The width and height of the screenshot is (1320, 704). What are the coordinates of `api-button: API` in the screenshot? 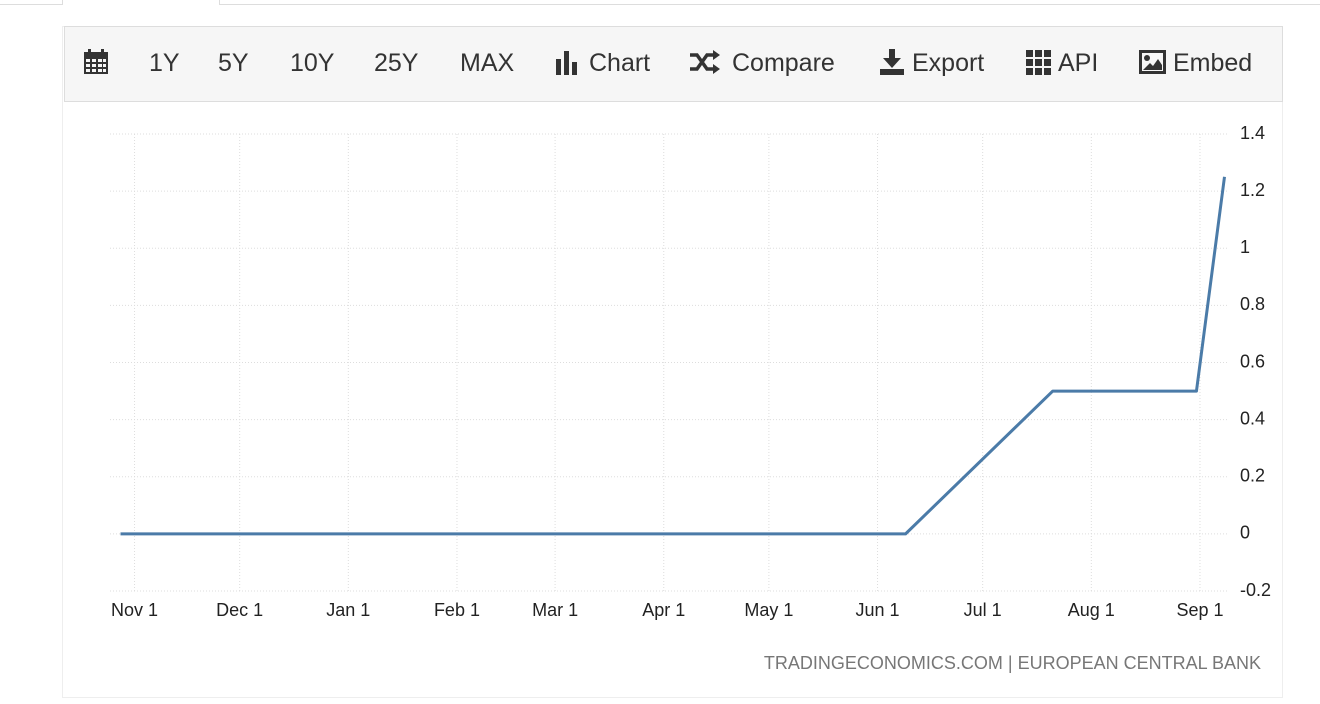 It's located at (1078, 63).